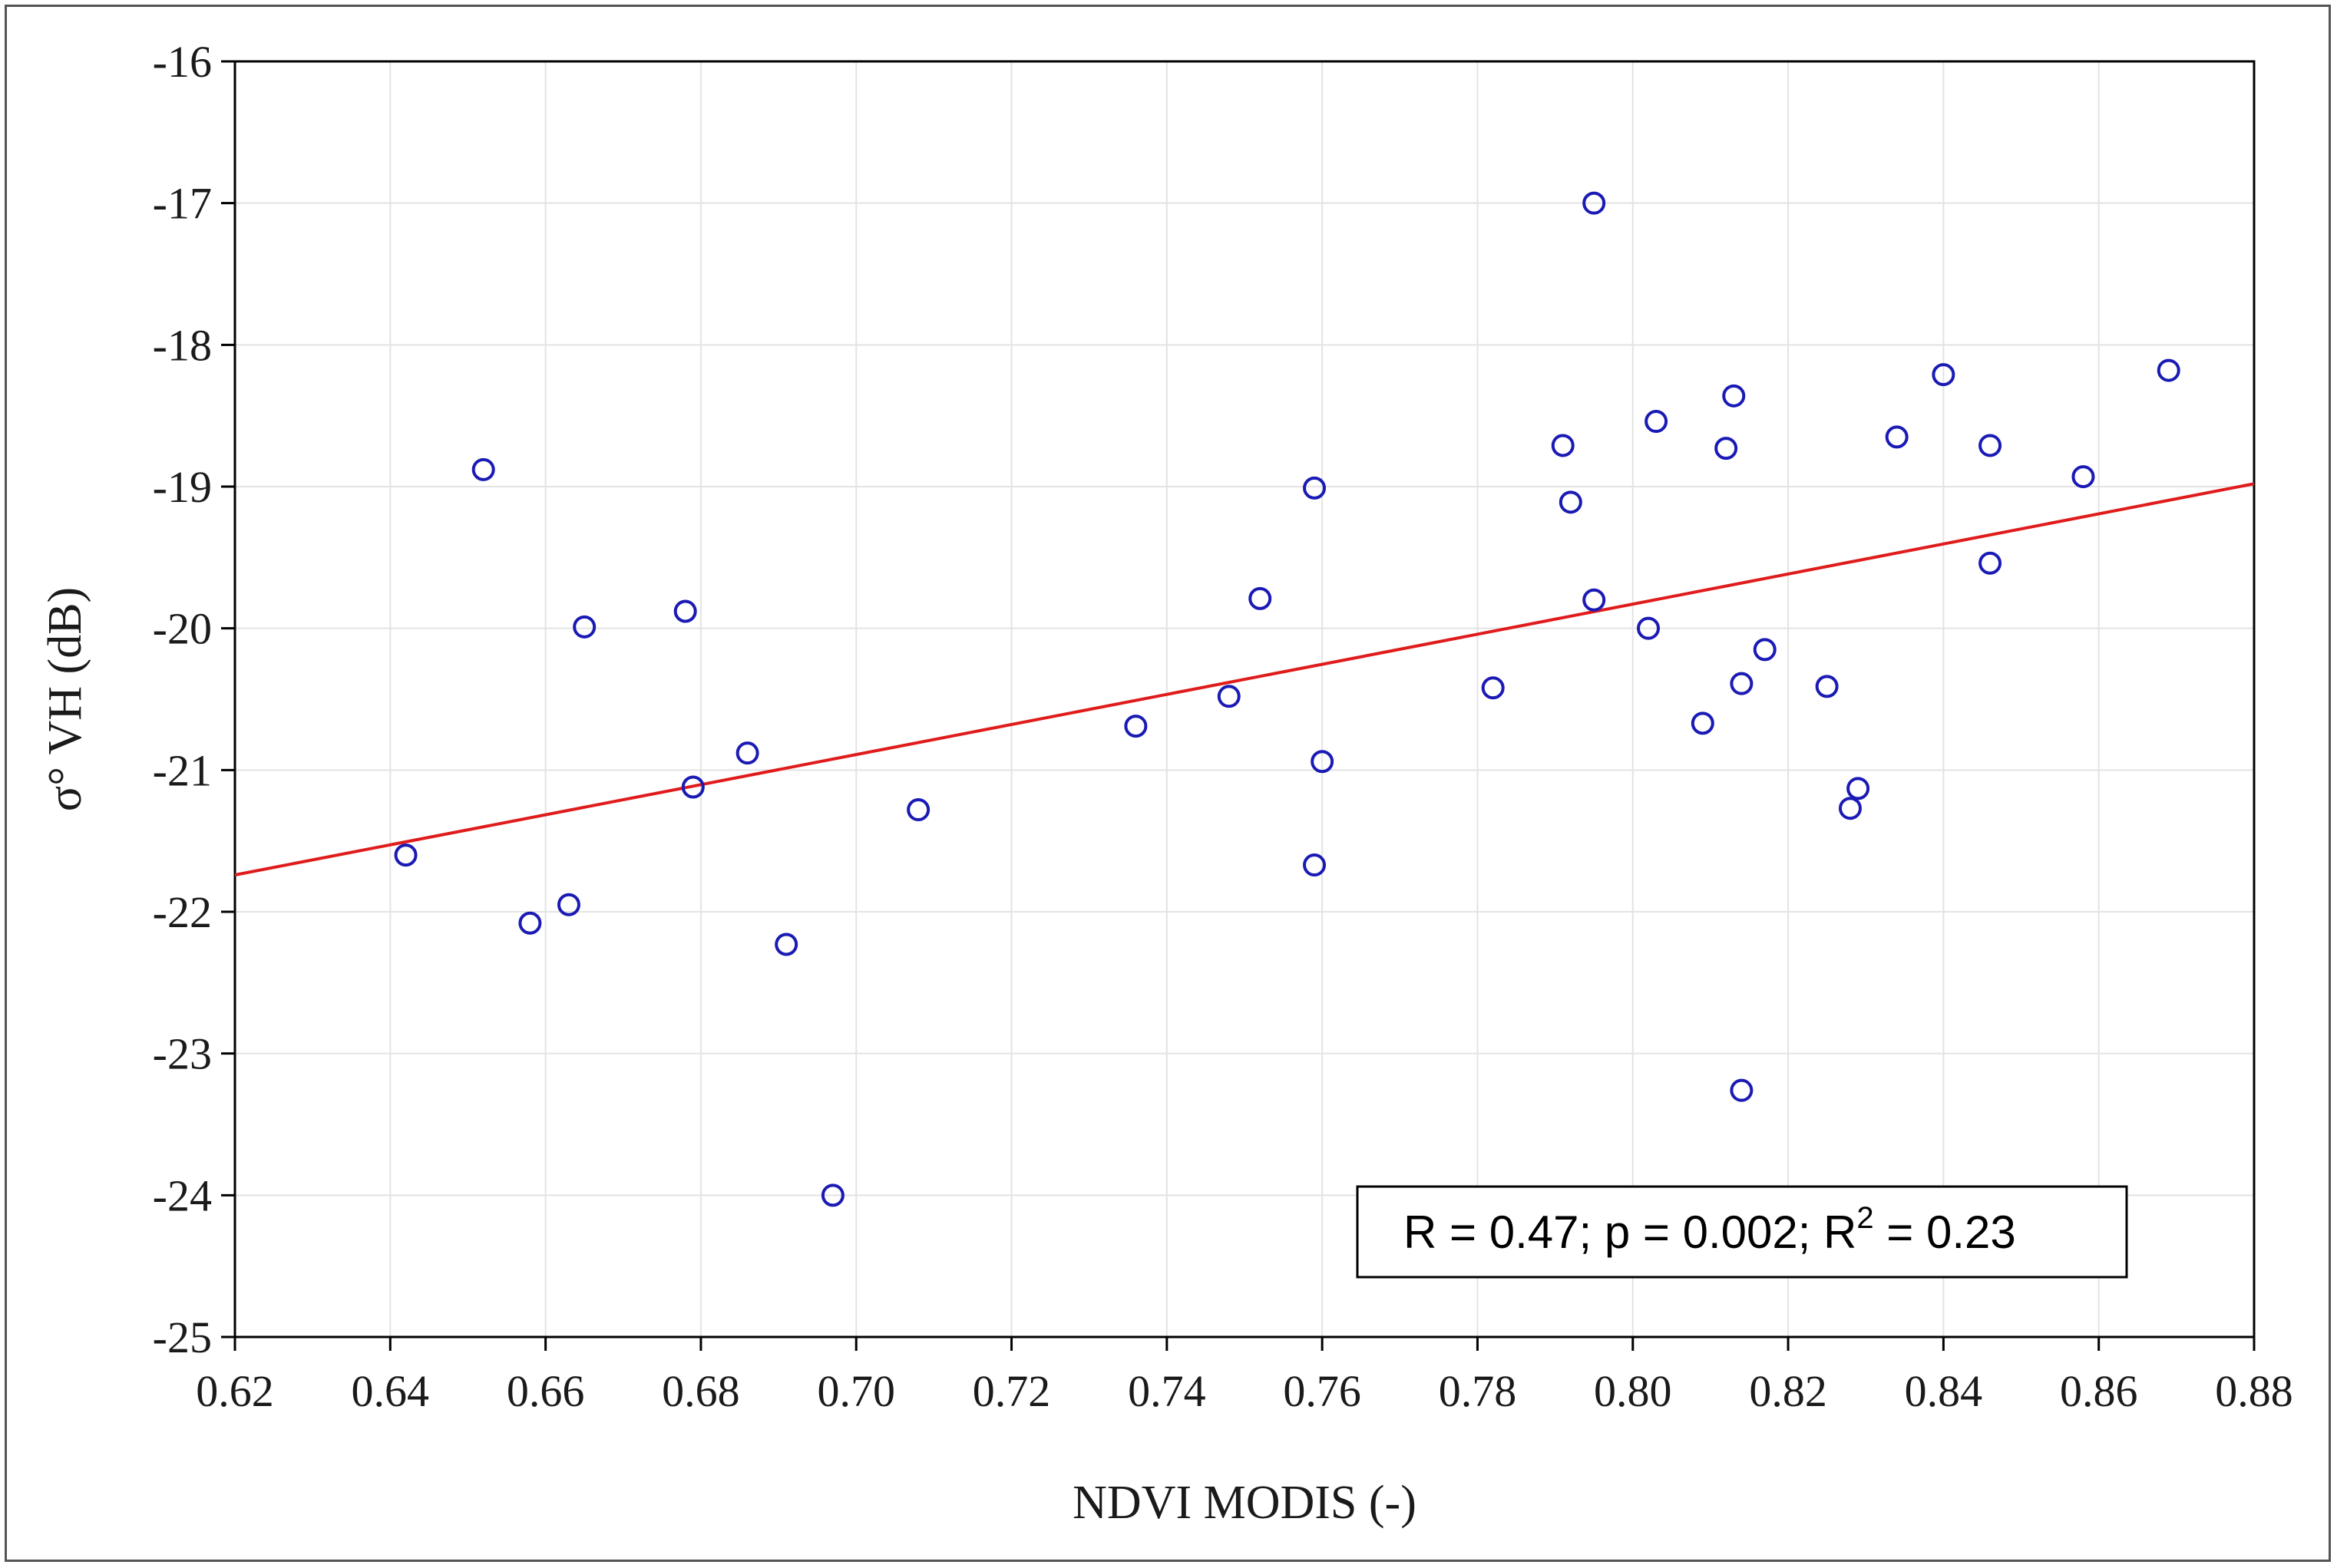  I want to click on x-tick-label: 0.78, so click(1478, 1391).